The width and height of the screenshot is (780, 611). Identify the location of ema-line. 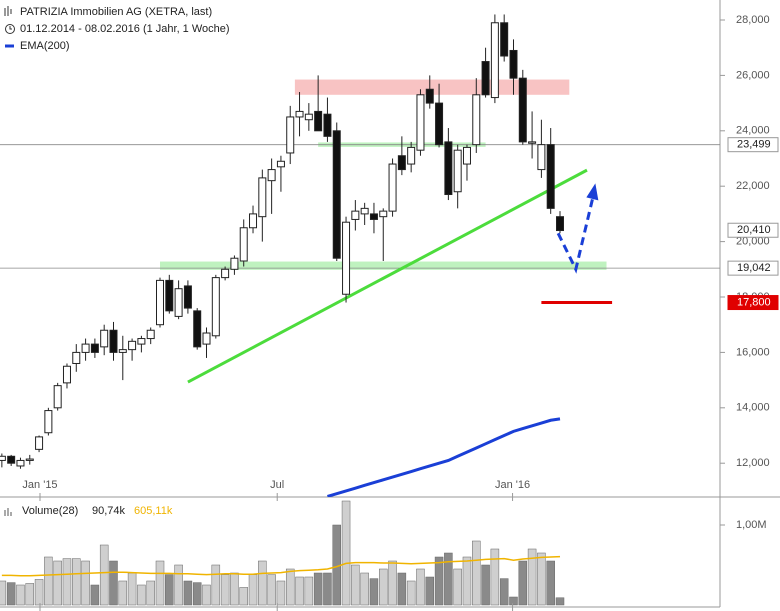
(444, 457).